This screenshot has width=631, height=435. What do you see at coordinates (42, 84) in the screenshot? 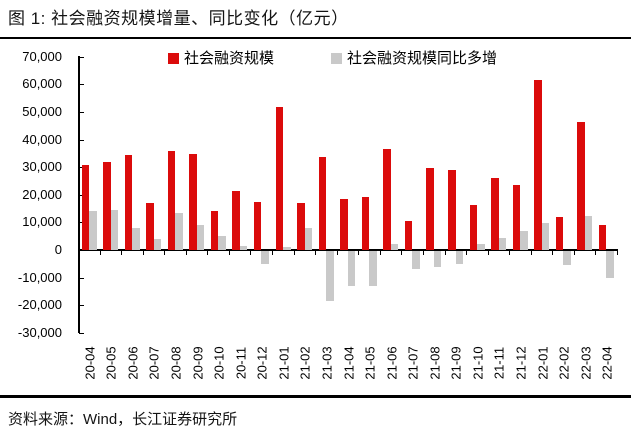
I see `y-axis-label: 60,000` at bounding box center [42, 84].